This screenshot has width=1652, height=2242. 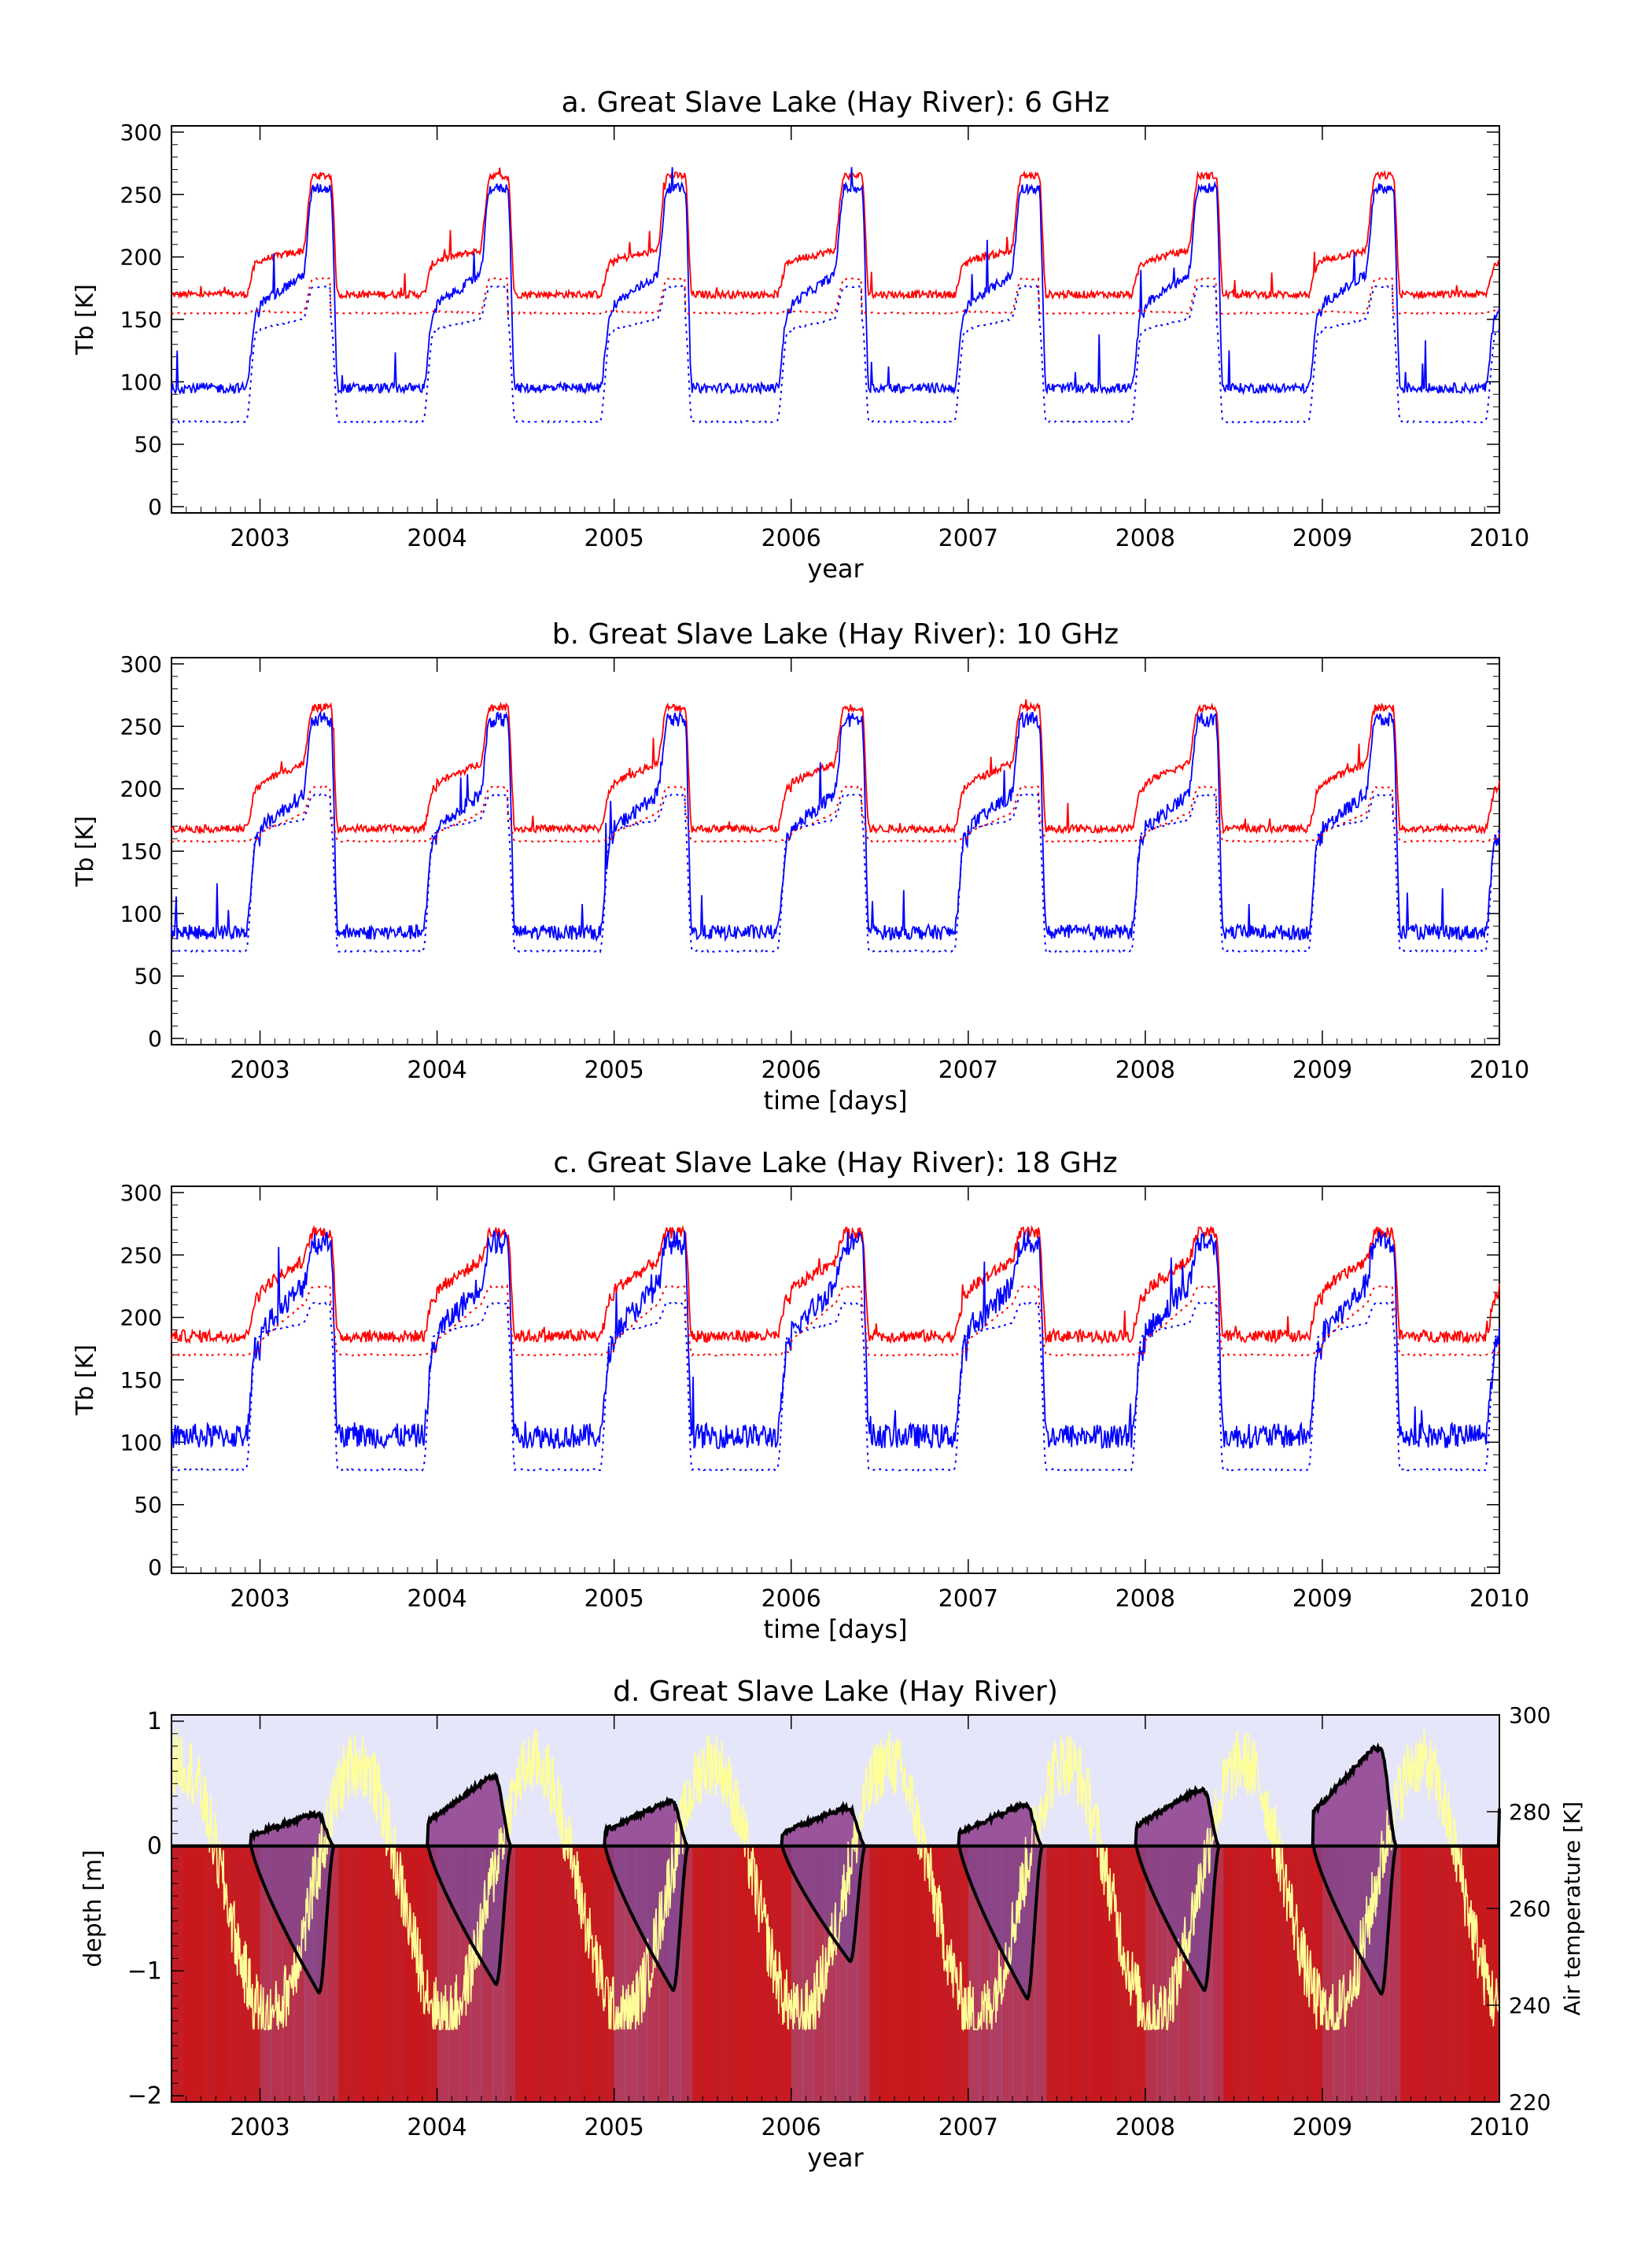 What do you see at coordinates (93, 1908) in the screenshot?
I see `y-axis-label: depth [m]` at bounding box center [93, 1908].